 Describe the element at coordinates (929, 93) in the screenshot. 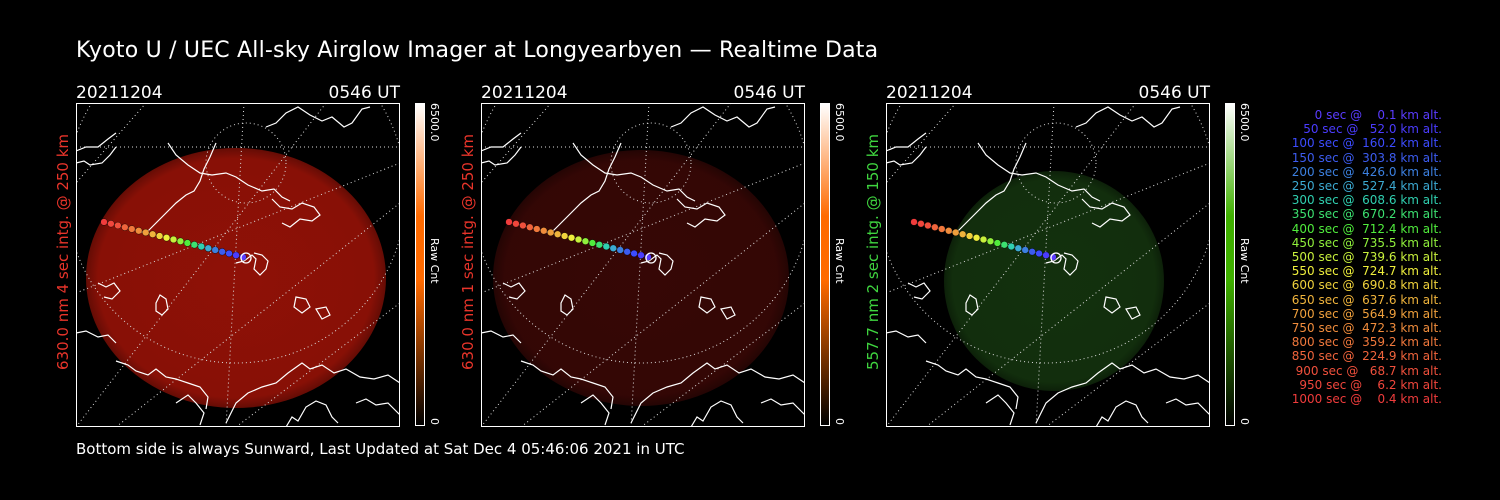

I see `panel-date: 20211204` at that location.